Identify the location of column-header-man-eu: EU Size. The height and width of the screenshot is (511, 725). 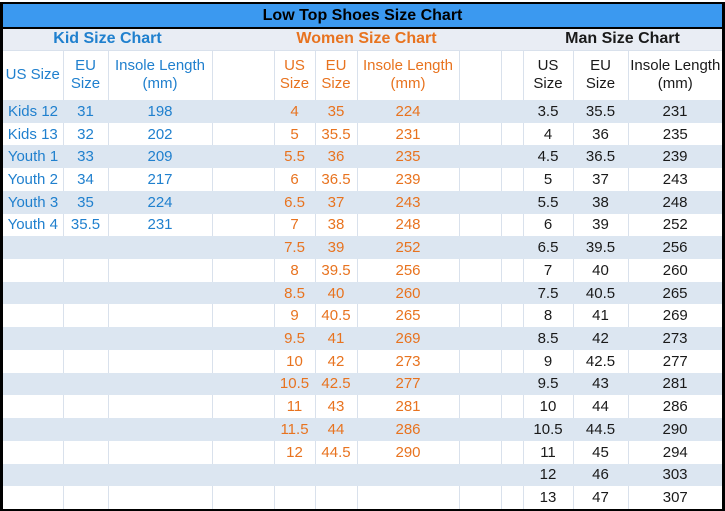
(601, 75).